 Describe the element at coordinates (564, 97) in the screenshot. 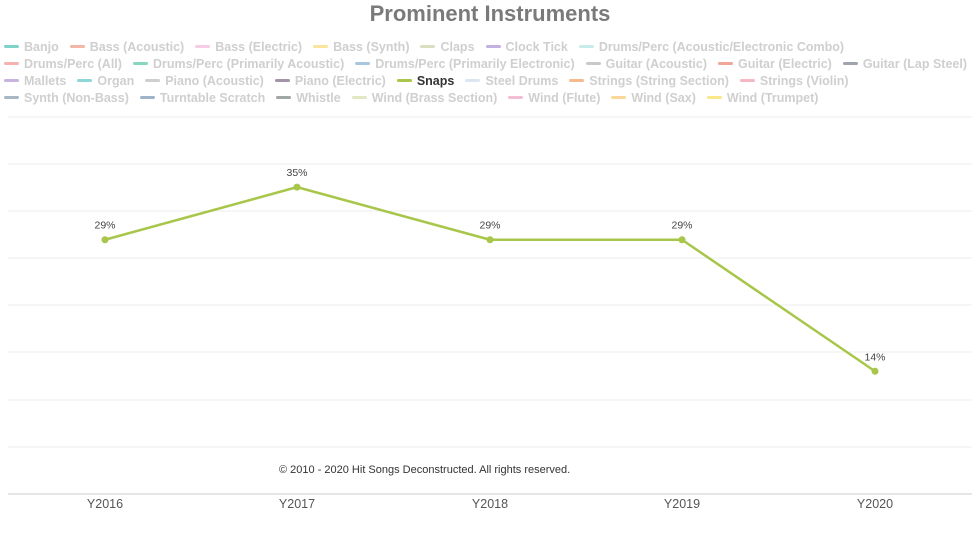

I see `legend-label: Wind (Flute)` at that location.